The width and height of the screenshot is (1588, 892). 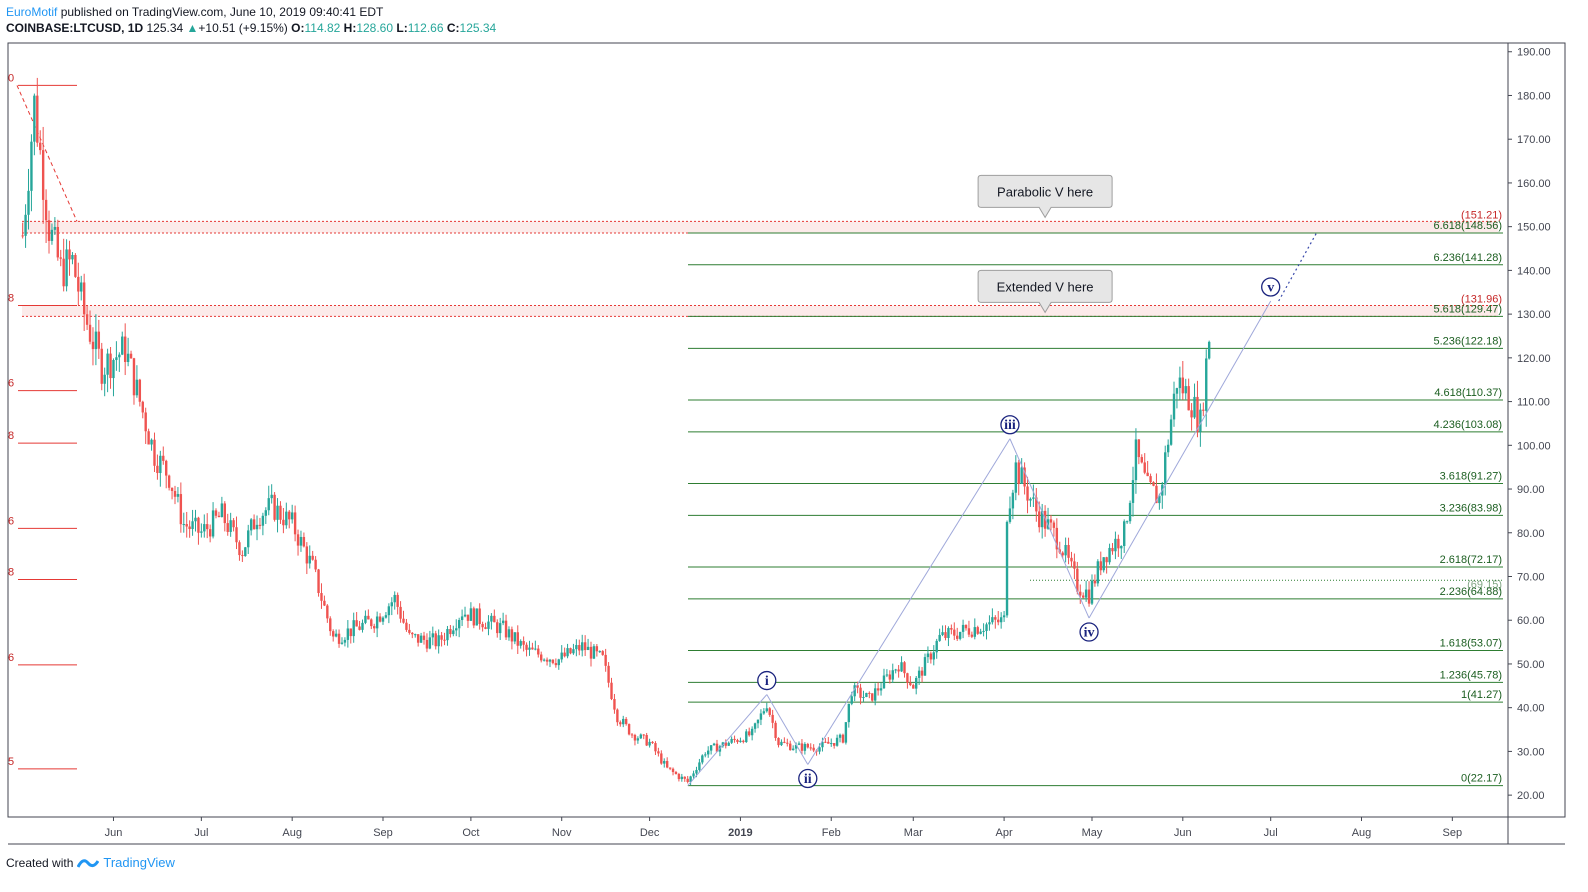 What do you see at coordinates (139, 862) in the screenshot?
I see `tradingview-brand-link: TradingView` at bounding box center [139, 862].